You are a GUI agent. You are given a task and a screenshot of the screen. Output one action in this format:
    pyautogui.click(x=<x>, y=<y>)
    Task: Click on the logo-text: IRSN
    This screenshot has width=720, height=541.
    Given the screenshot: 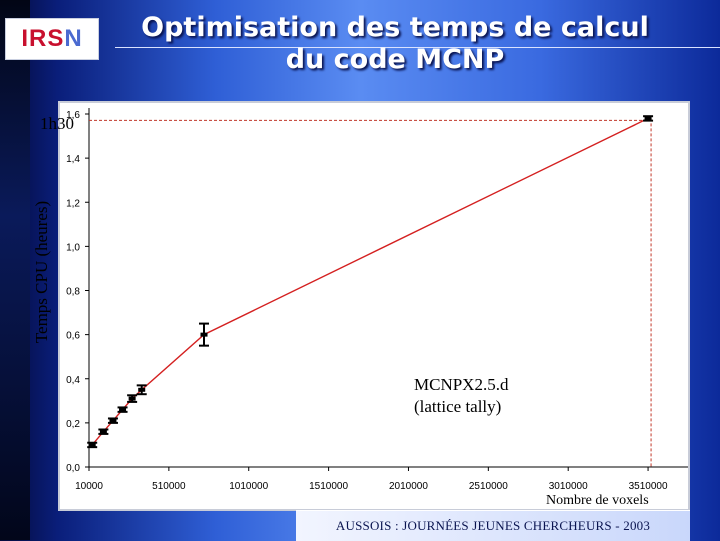 What is the action you would take?
    pyautogui.click(x=51, y=39)
    